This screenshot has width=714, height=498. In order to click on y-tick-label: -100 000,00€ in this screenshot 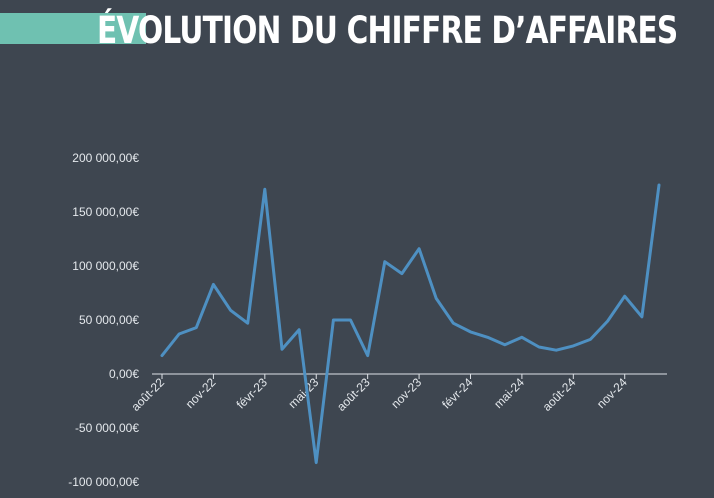, I will do `click(103, 482)`.